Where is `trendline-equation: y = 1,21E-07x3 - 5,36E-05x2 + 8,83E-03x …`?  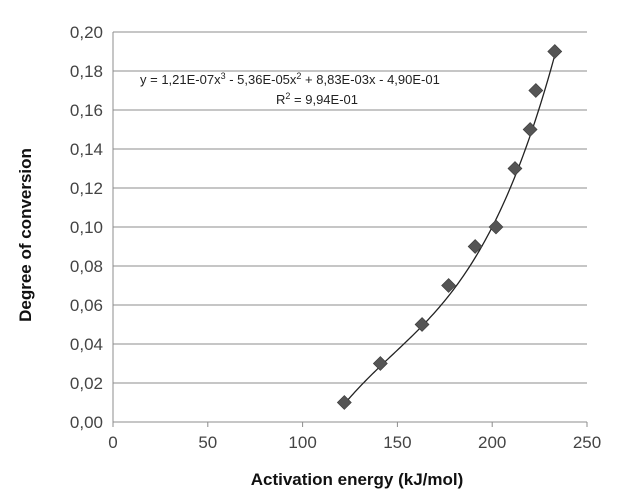
trendline-equation: y = 1,21E-07x3 - 5,36E-05x2 + 8,83E-03x … is located at coordinates (290, 79).